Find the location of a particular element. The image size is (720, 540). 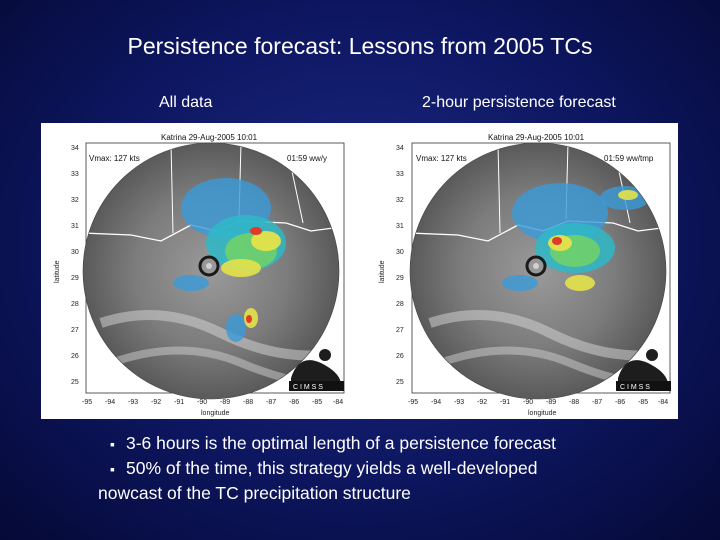

right-map-header: Katrina 29-Aug-2005 10:01 is located at coordinates (536, 137).